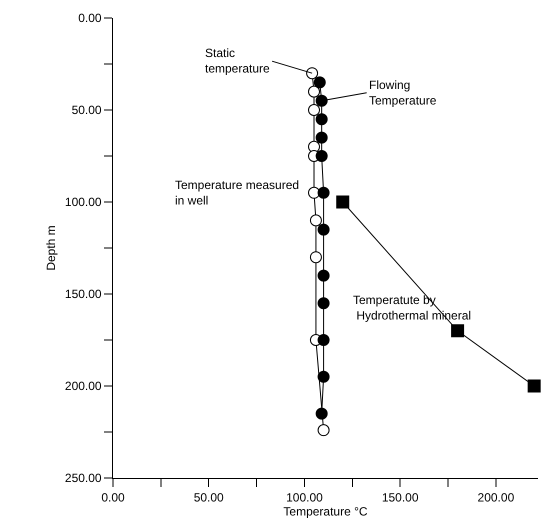  What do you see at coordinates (403, 93) in the screenshot?
I see `annotation: Flowing Temperature` at bounding box center [403, 93].